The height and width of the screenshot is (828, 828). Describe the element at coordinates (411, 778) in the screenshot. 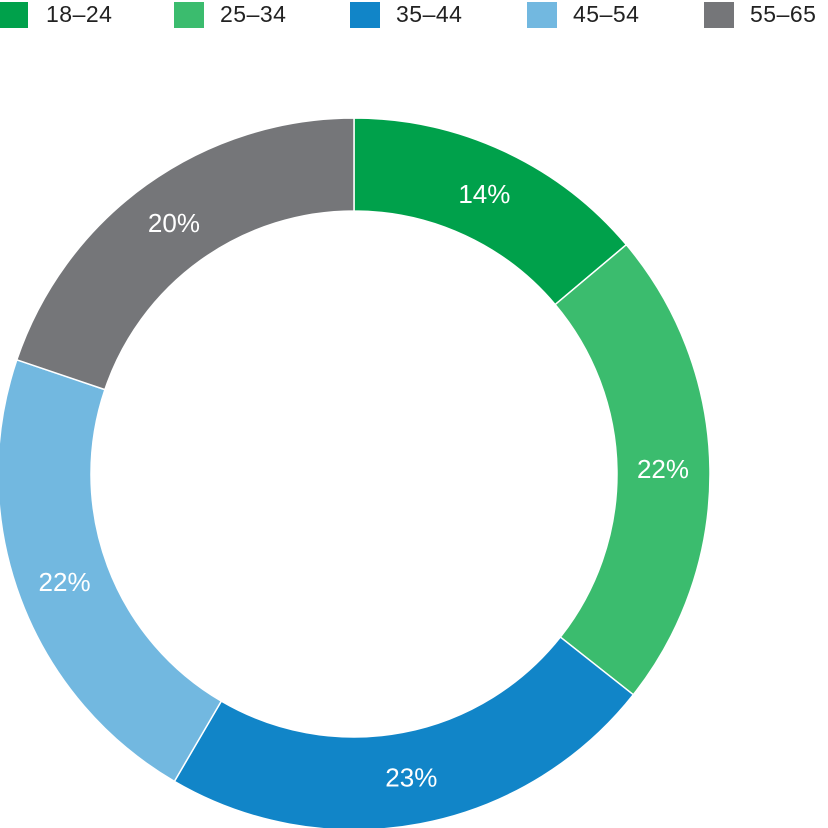

I see `slice-value-label: 23%` at that location.